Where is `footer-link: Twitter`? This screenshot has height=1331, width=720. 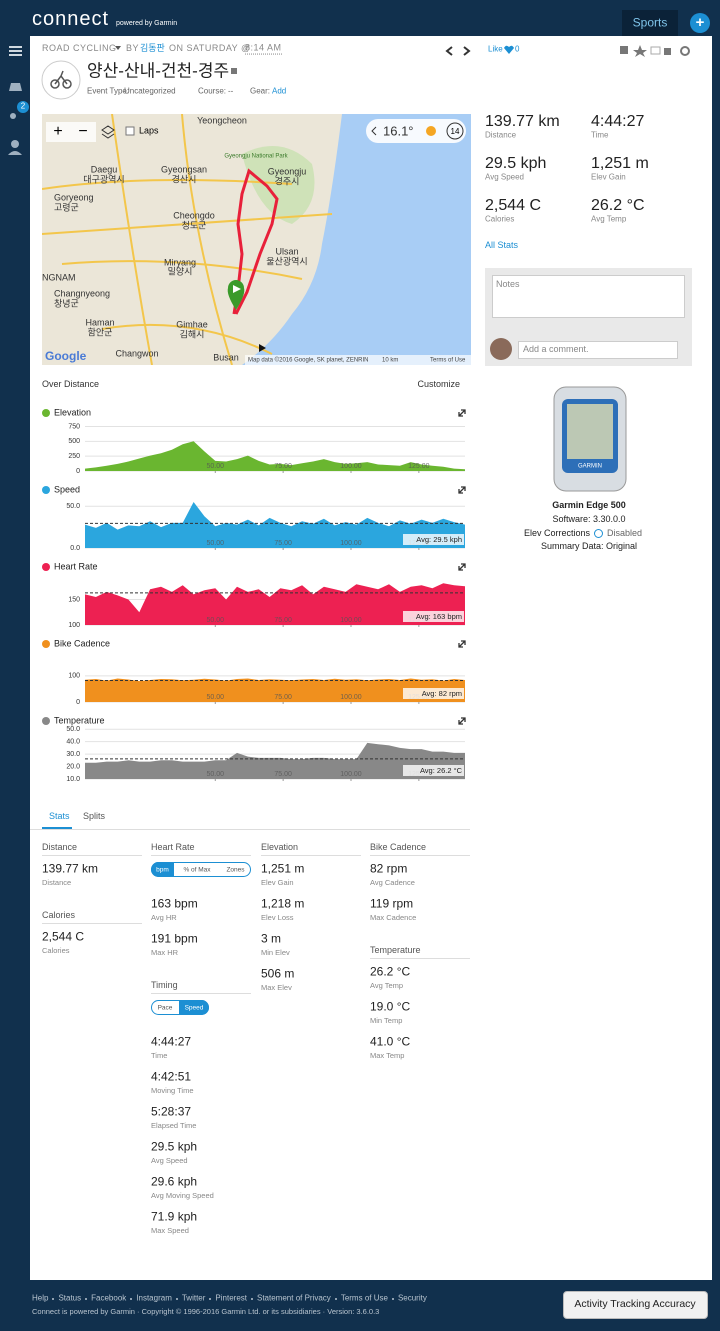
footer-link: Twitter is located at coordinates (193, 1298).